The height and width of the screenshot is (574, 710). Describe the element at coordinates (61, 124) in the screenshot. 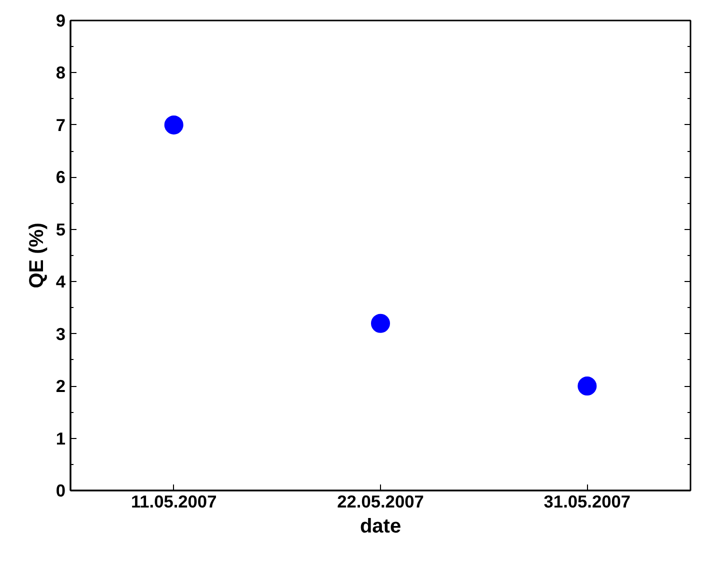

I see `y-tick-label: 7` at that location.